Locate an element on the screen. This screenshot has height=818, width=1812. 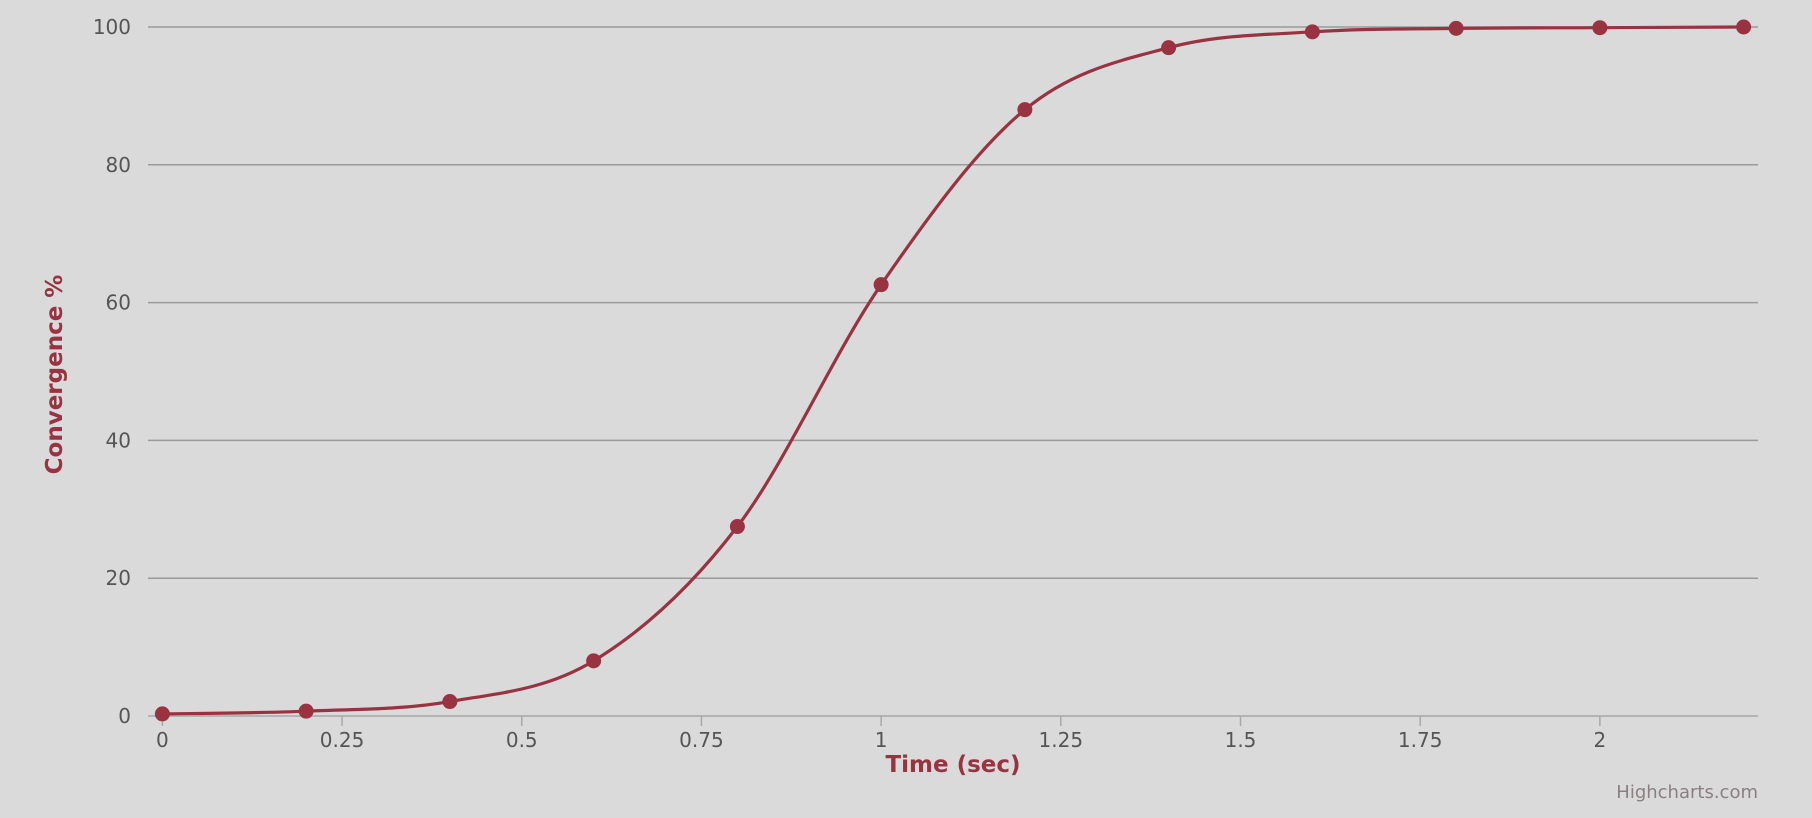
x-axis-ticks: 0 0.25 0.5 0.75 1 1.25 1.5 1.75 2 is located at coordinates (881, 734).